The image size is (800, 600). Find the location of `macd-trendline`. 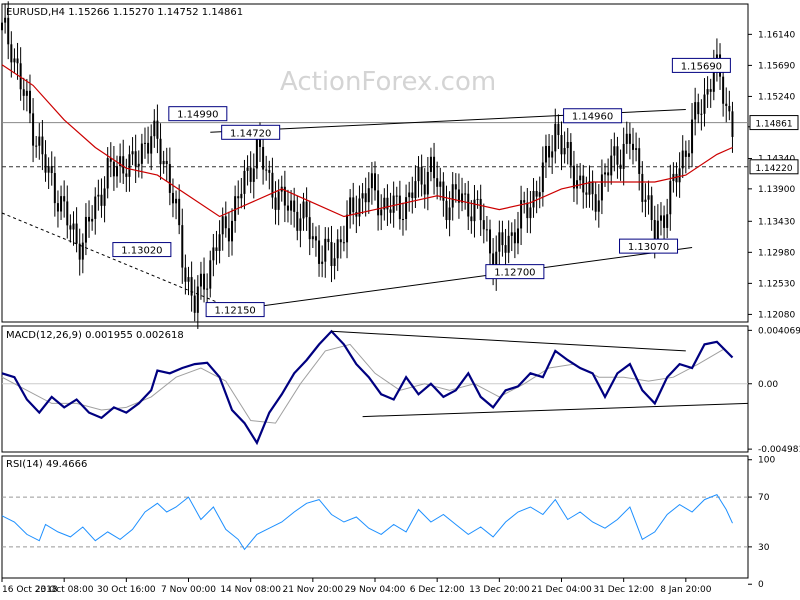

macd-trendline is located at coordinates (508, 341).